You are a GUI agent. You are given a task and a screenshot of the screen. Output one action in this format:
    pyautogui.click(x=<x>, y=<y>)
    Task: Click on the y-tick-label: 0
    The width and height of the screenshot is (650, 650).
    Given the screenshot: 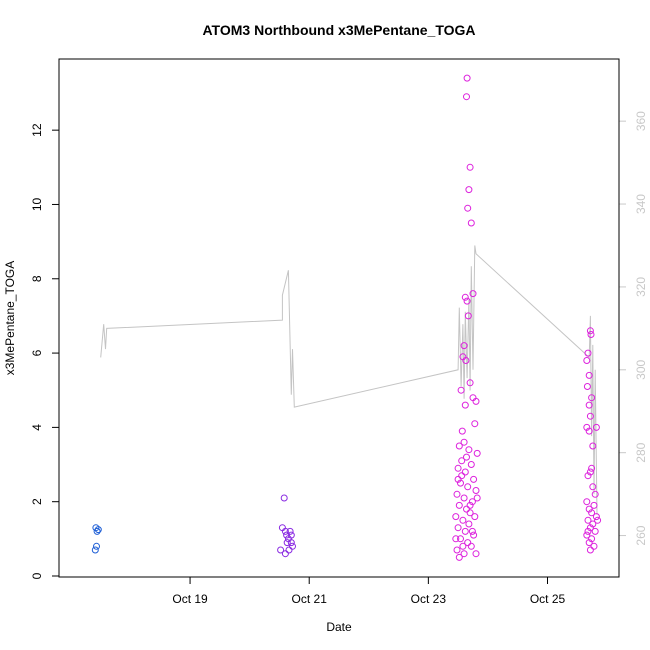 What is the action you would take?
    pyautogui.click(x=37, y=575)
    